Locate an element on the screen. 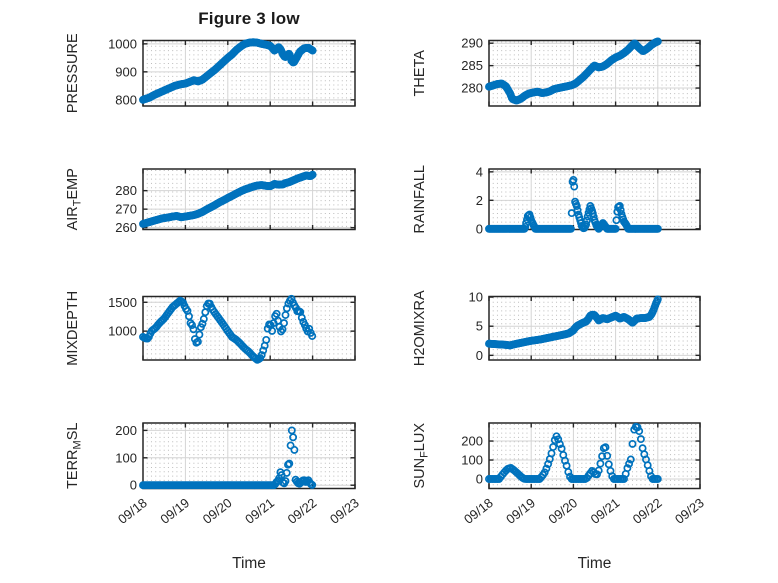  subplot-theta: 280 285 290 THETA is located at coordinates (556, 71).